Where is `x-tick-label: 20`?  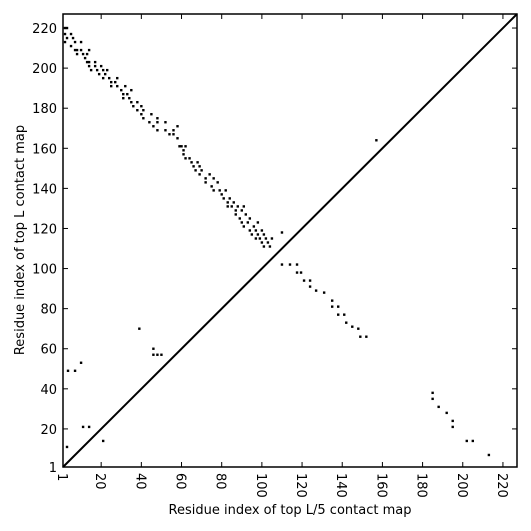
x-tick-label: 20 is located at coordinates (99, 481).